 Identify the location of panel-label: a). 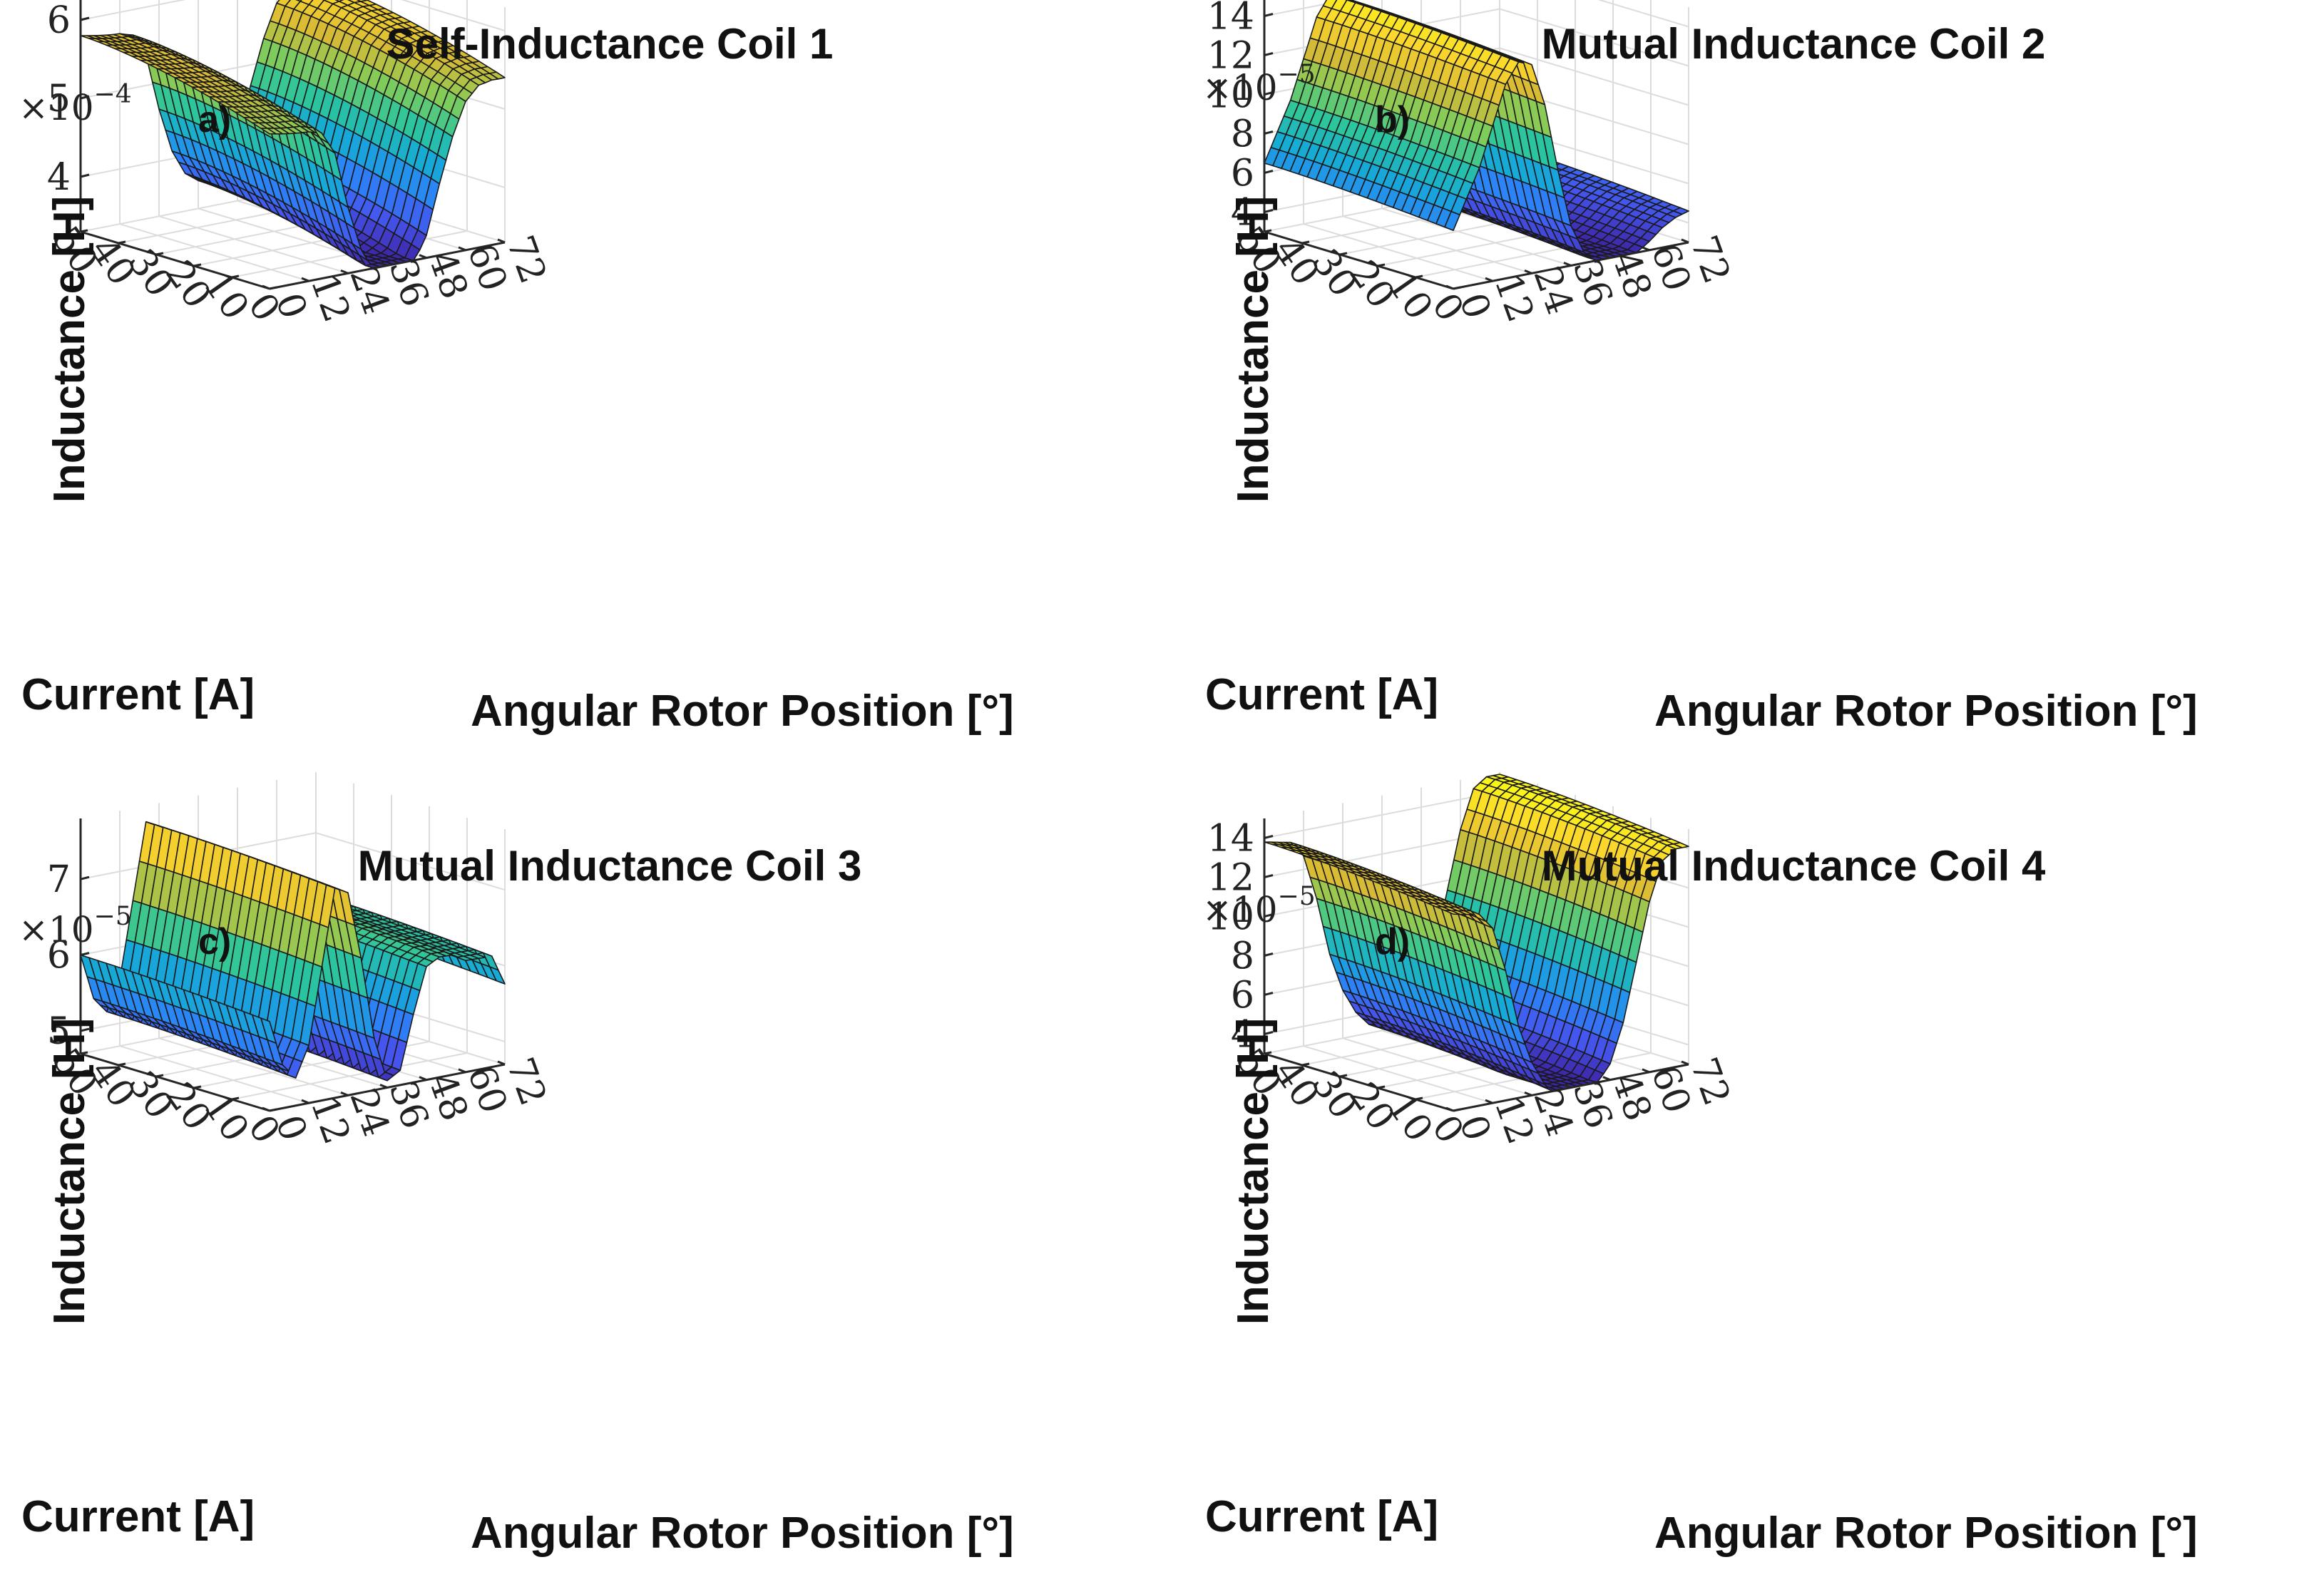
(214, 119).